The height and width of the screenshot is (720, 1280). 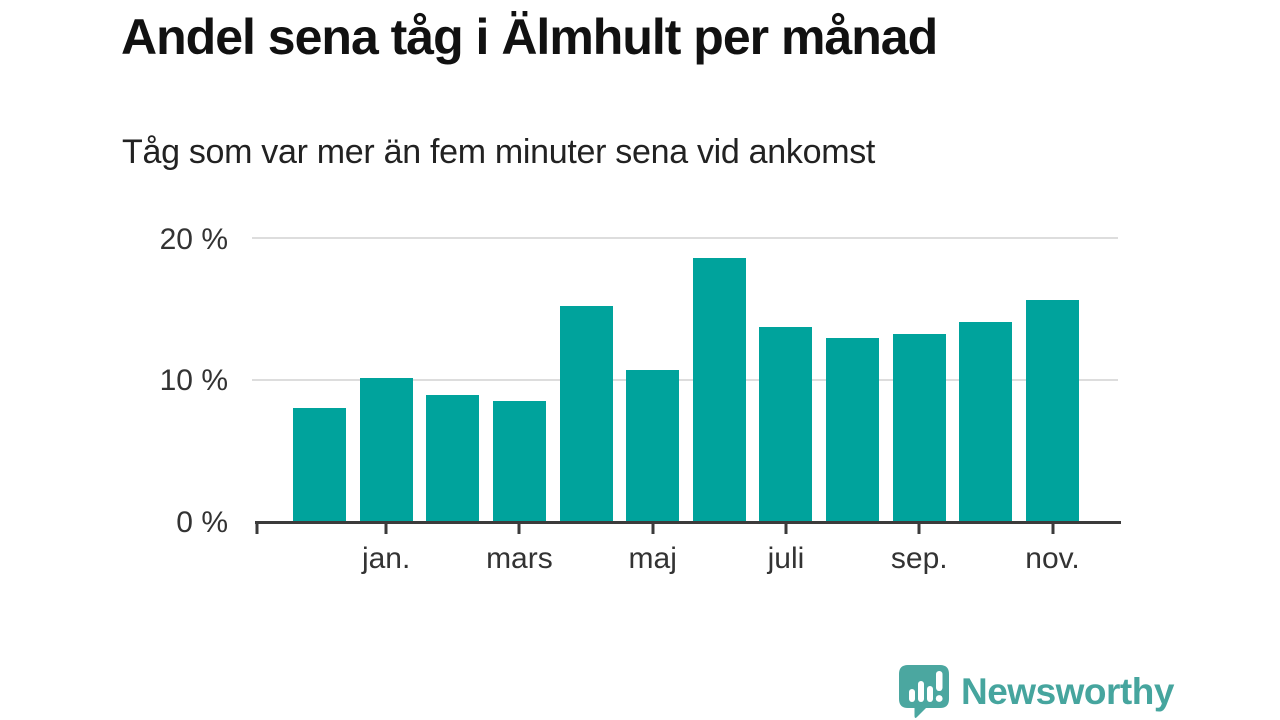 I want to click on x-axis-tick-nov, so click(x=1053, y=527).